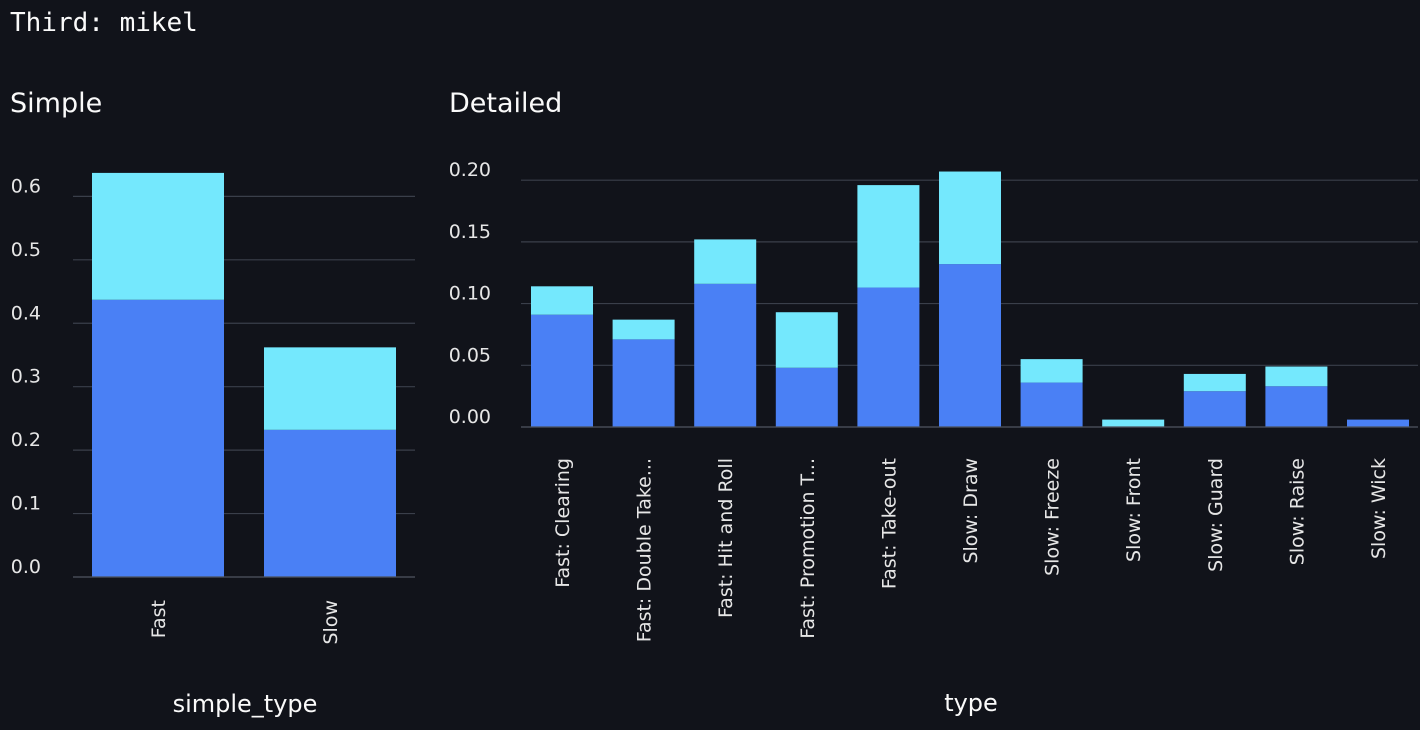 The width and height of the screenshot is (1420, 730). Describe the element at coordinates (1053, 517) in the screenshot. I see `detailed-x-tick-label: Slow: Freeze` at that location.